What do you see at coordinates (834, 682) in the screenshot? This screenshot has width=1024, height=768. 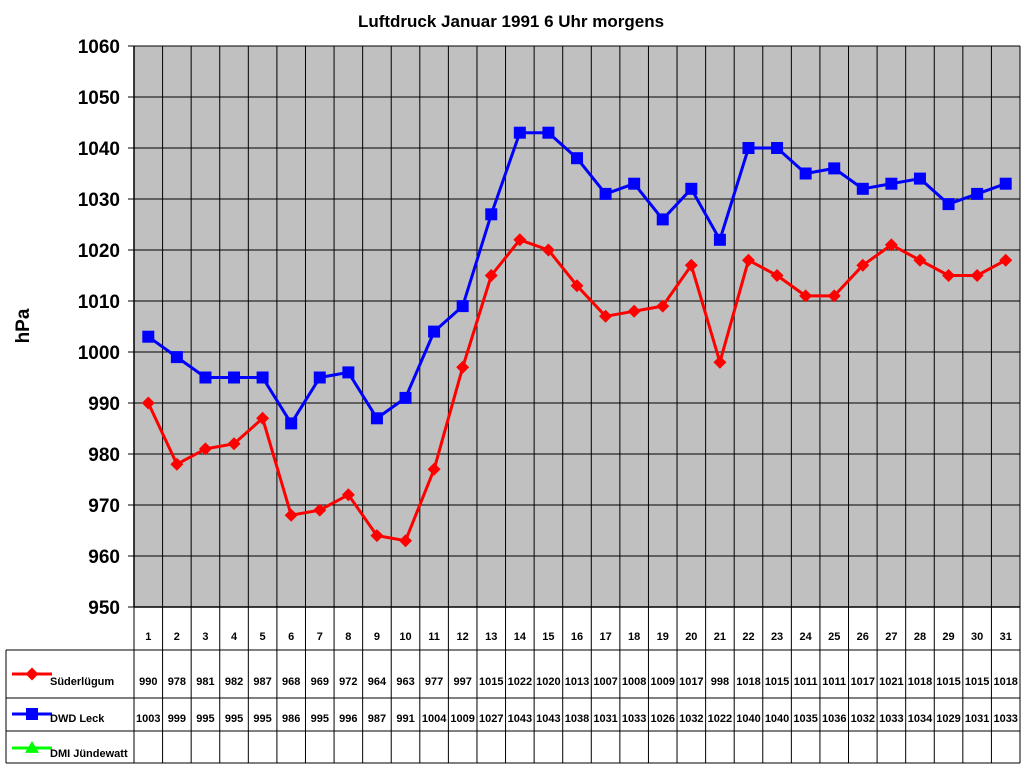 I see `table-value: 1011` at bounding box center [834, 682].